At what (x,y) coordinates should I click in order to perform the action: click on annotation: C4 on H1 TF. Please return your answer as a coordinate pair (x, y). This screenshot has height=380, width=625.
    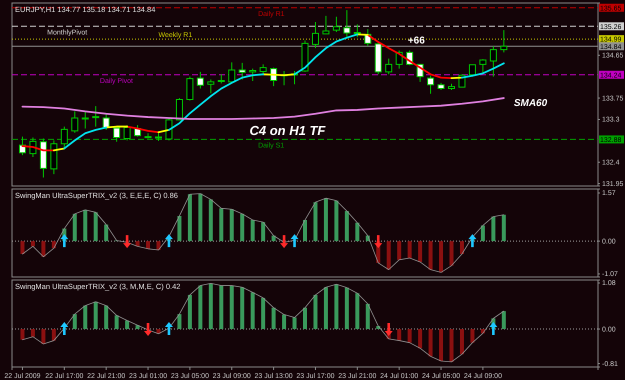
    Looking at the image, I should click on (288, 130).